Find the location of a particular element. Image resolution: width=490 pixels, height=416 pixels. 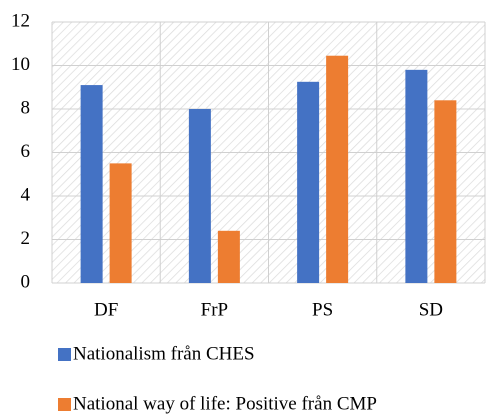

legend-label: National way of life: Positive från CMP is located at coordinates (225, 403).